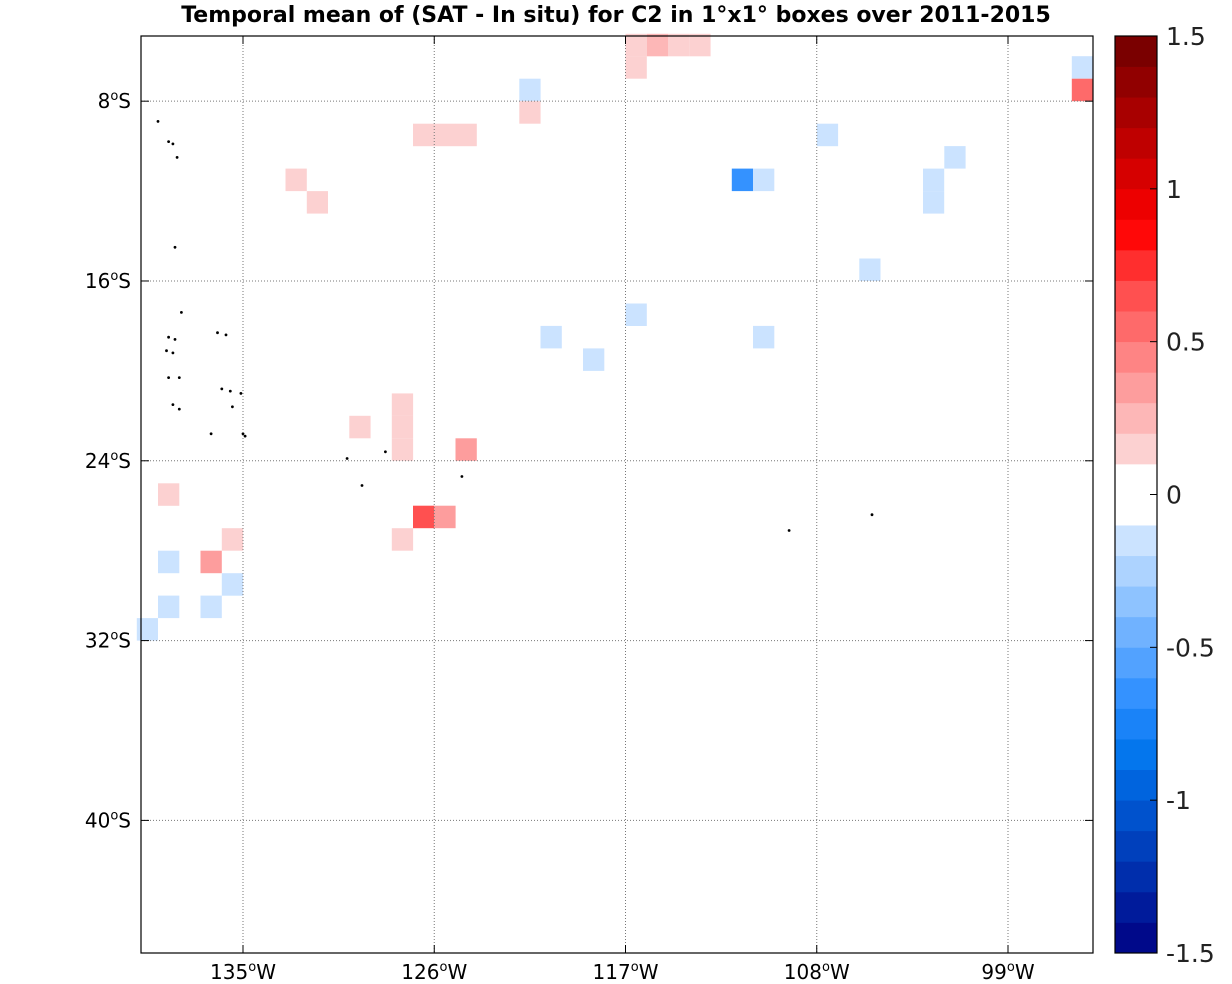 This screenshot has height=984, width=1232. Describe the element at coordinates (1174, 189) in the screenshot. I see `colorbar-tick-label: 1` at that location.